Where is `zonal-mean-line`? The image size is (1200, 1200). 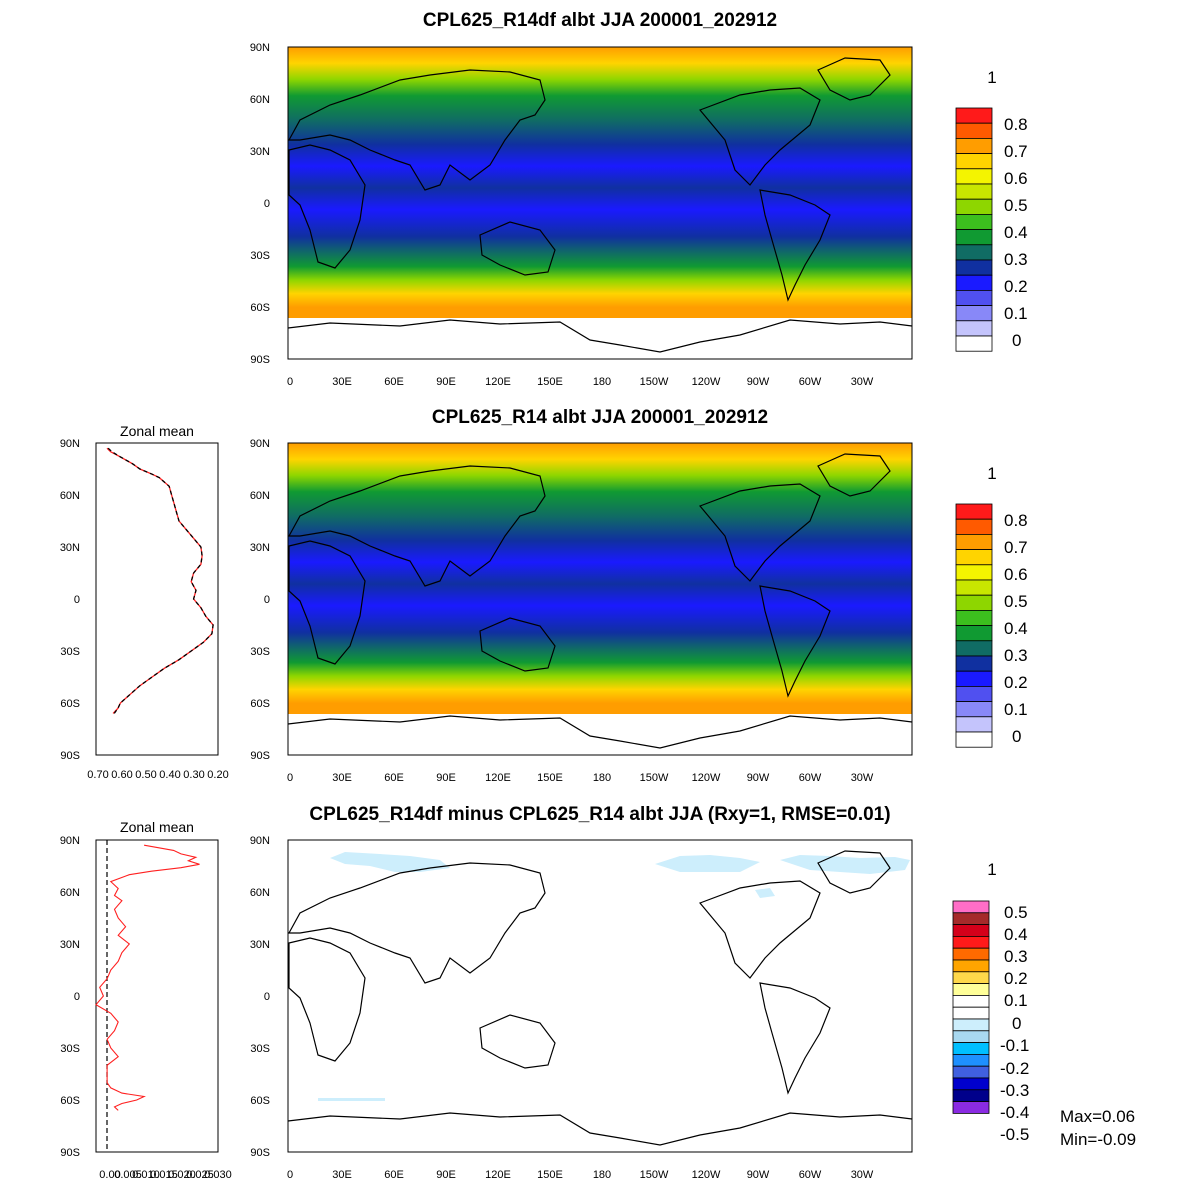 zonal-mean-line is located at coordinates (160, 580).